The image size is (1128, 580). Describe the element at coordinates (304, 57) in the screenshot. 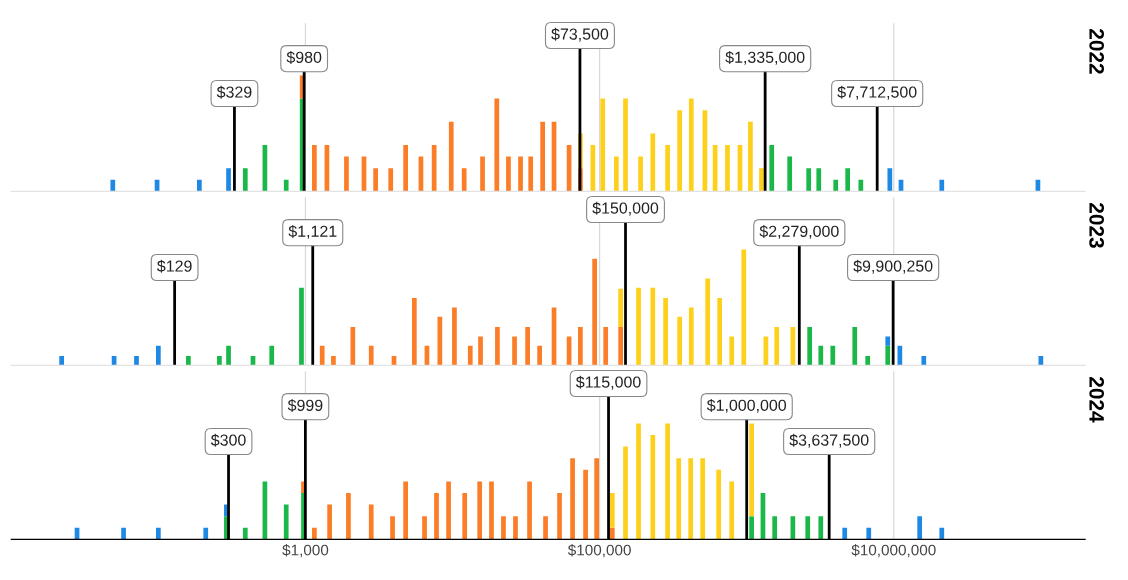

I see `ref-line-label: $980` at that location.